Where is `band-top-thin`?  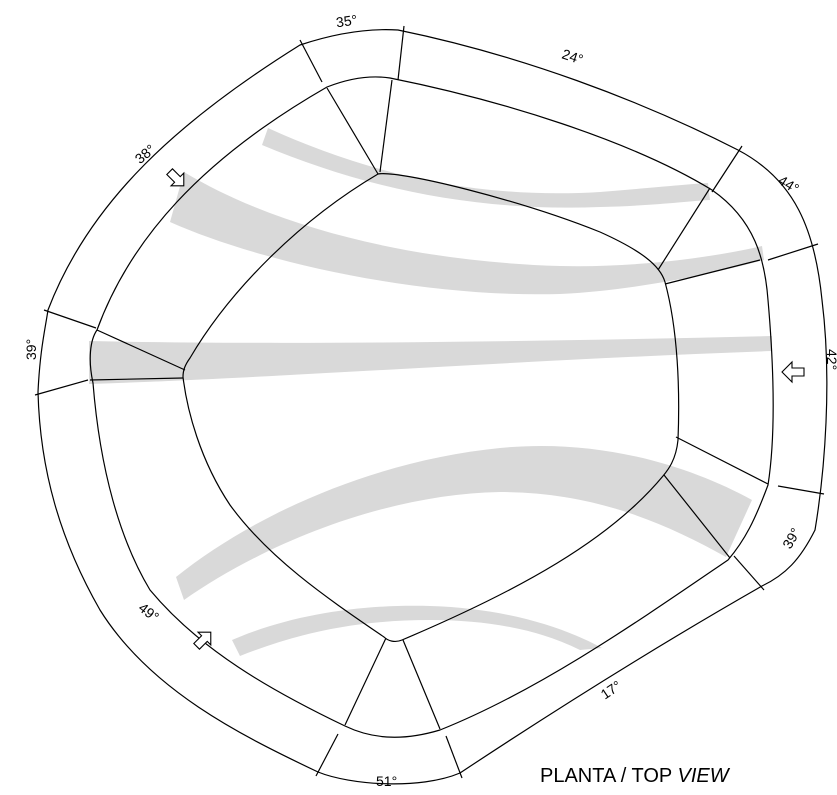
band-top-thin is located at coordinates (486, 168).